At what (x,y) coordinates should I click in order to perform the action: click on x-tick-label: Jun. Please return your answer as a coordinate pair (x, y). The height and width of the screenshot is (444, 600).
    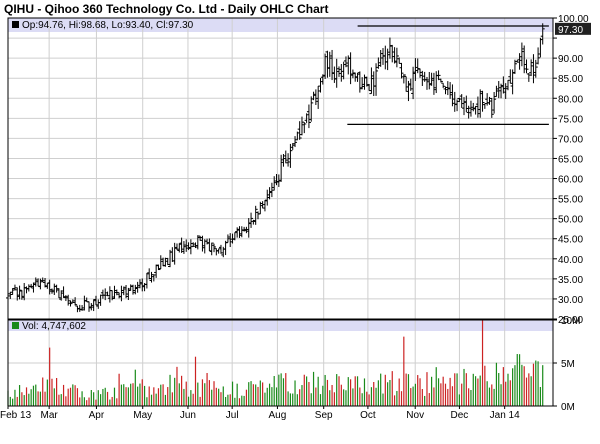
    Looking at the image, I should click on (188, 415).